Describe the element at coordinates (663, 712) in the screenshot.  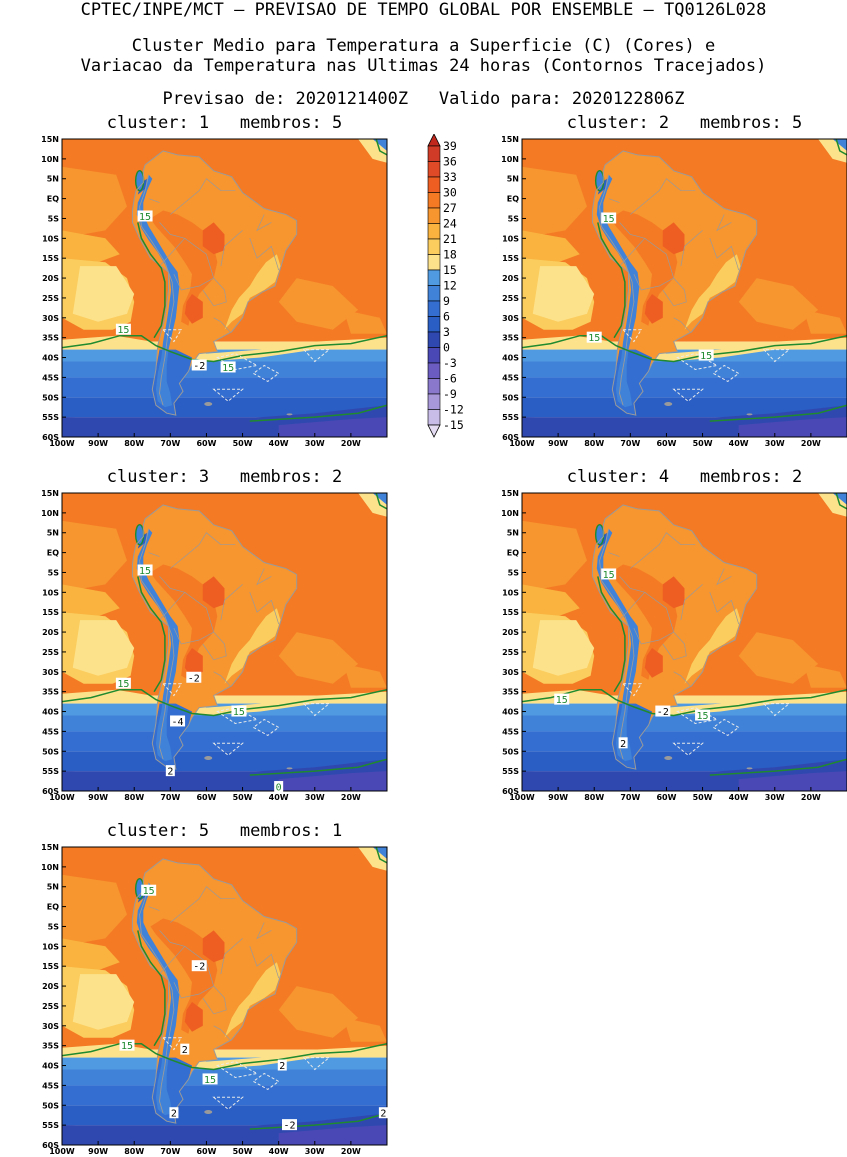
I see `svg-text: -2` at that location.